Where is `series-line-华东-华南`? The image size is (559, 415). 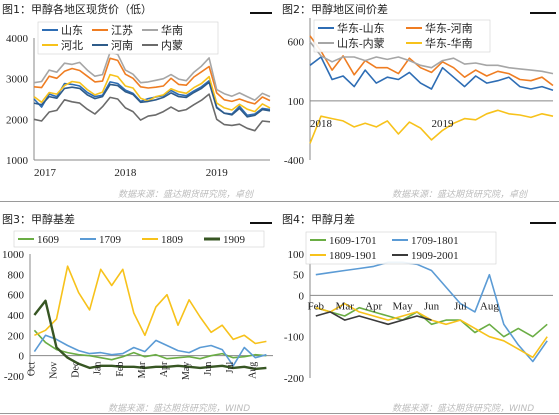 series-line-华东-华南 is located at coordinates (431, 126).